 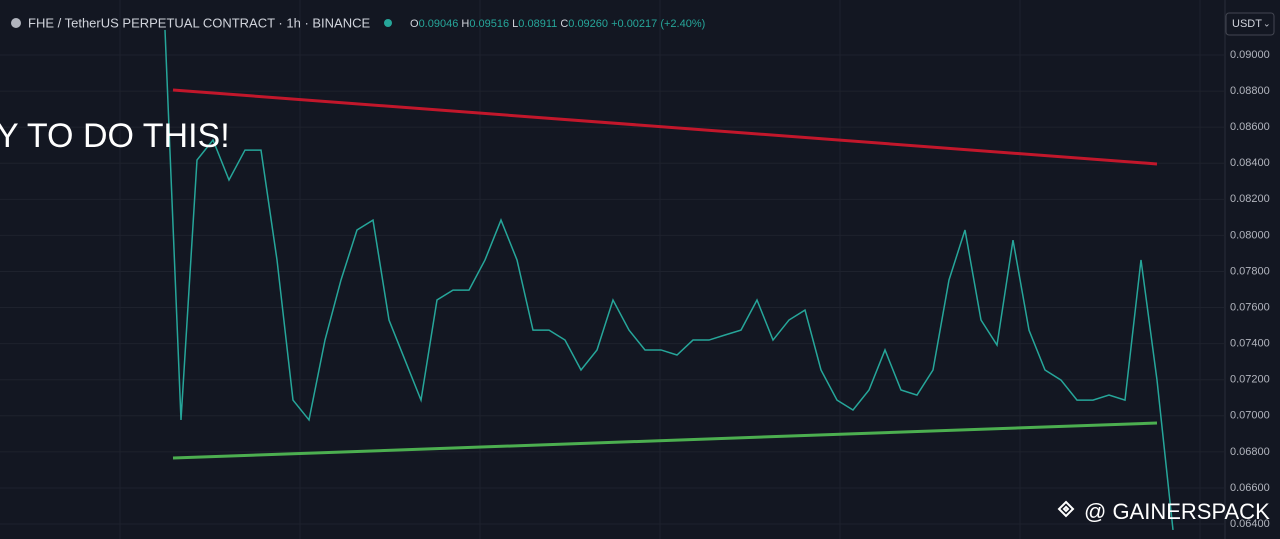 What do you see at coordinates (439, 24) in the screenshot?
I see `ohlc-value: 0.09046` at bounding box center [439, 24].